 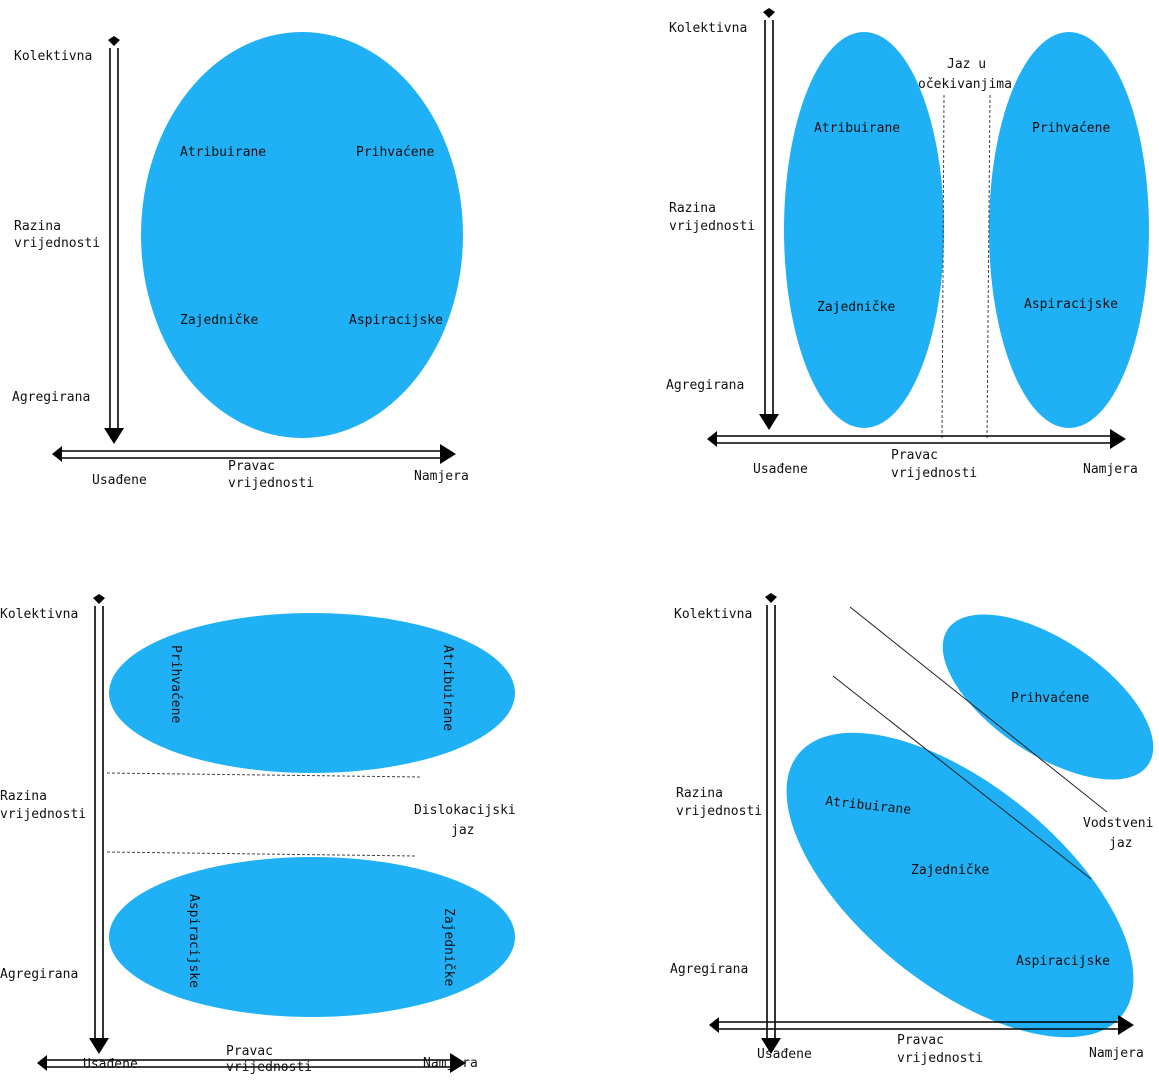 What do you see at coordinates (312, 693) in the screenshot?
I see `values-ellipse-top` at bounding box center [312, 693].